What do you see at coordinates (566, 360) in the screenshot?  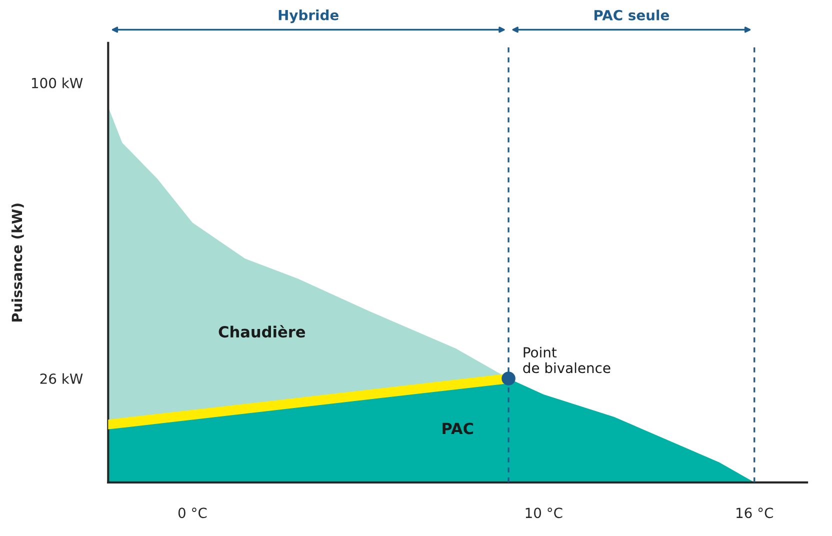 I see `annotation: Point de bivalence` at bounding box center [566, 360].